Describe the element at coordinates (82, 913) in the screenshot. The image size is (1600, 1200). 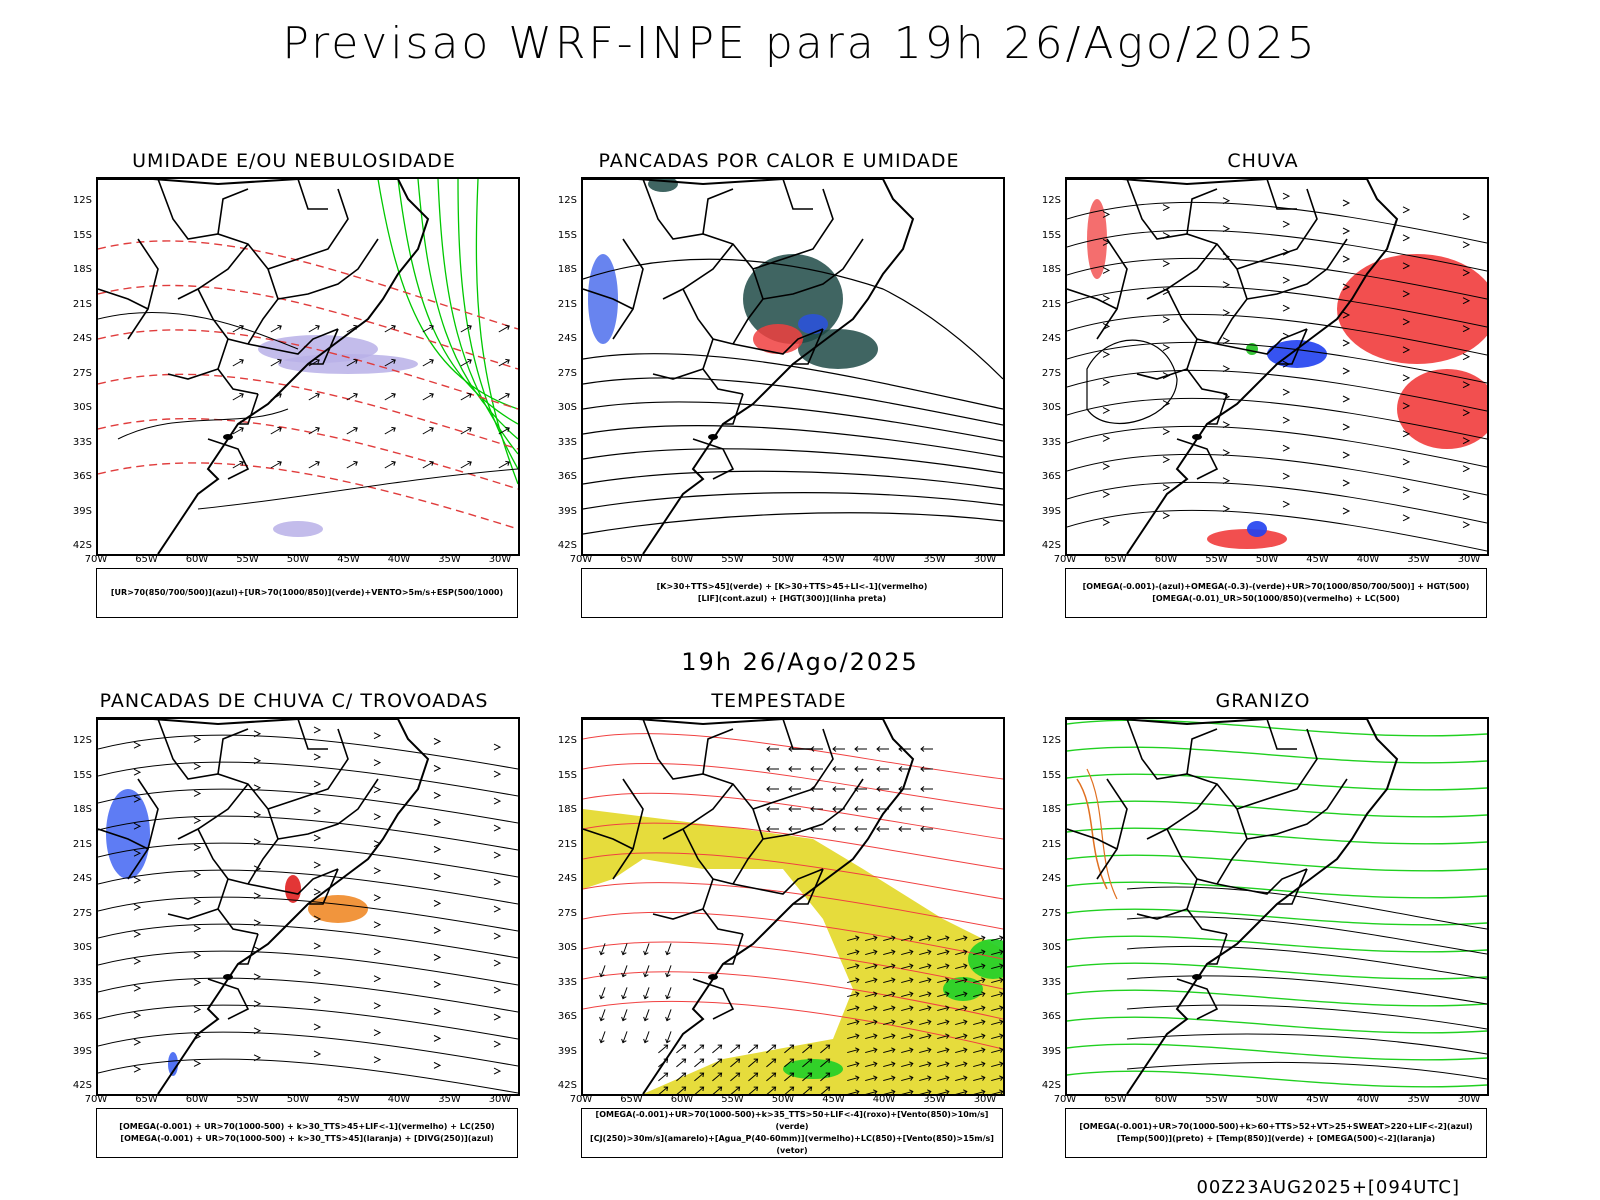
I see `lat-tick-label: 27S` at that location.